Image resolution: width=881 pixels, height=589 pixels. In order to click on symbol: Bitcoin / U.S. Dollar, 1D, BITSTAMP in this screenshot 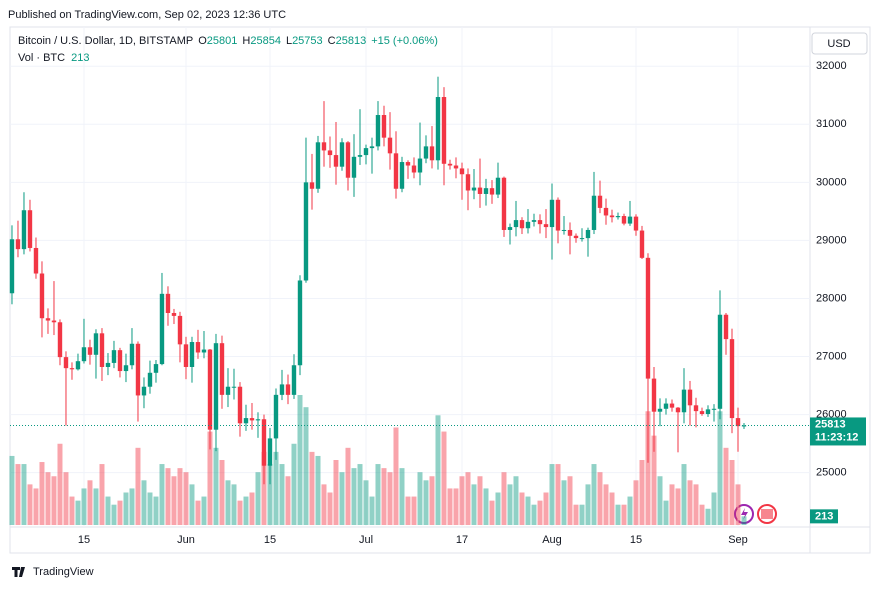, I will do `click(106, 41)`.